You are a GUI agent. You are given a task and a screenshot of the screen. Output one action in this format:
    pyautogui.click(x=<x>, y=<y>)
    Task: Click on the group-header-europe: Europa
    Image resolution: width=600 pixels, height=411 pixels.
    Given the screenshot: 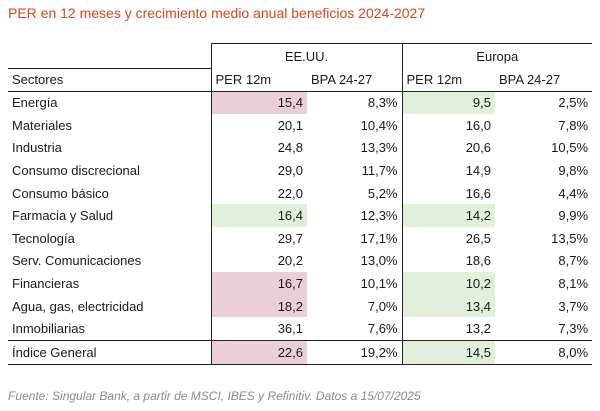 What is the action you would take?
    pyautogui.click(x=497, y=55)
    